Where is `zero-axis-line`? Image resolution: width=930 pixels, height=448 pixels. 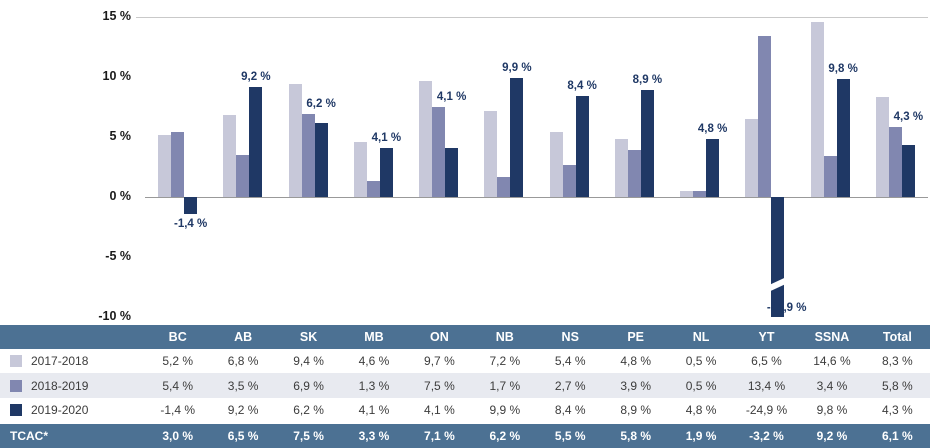
zero-axis-line is located at coordinates (536, 197).